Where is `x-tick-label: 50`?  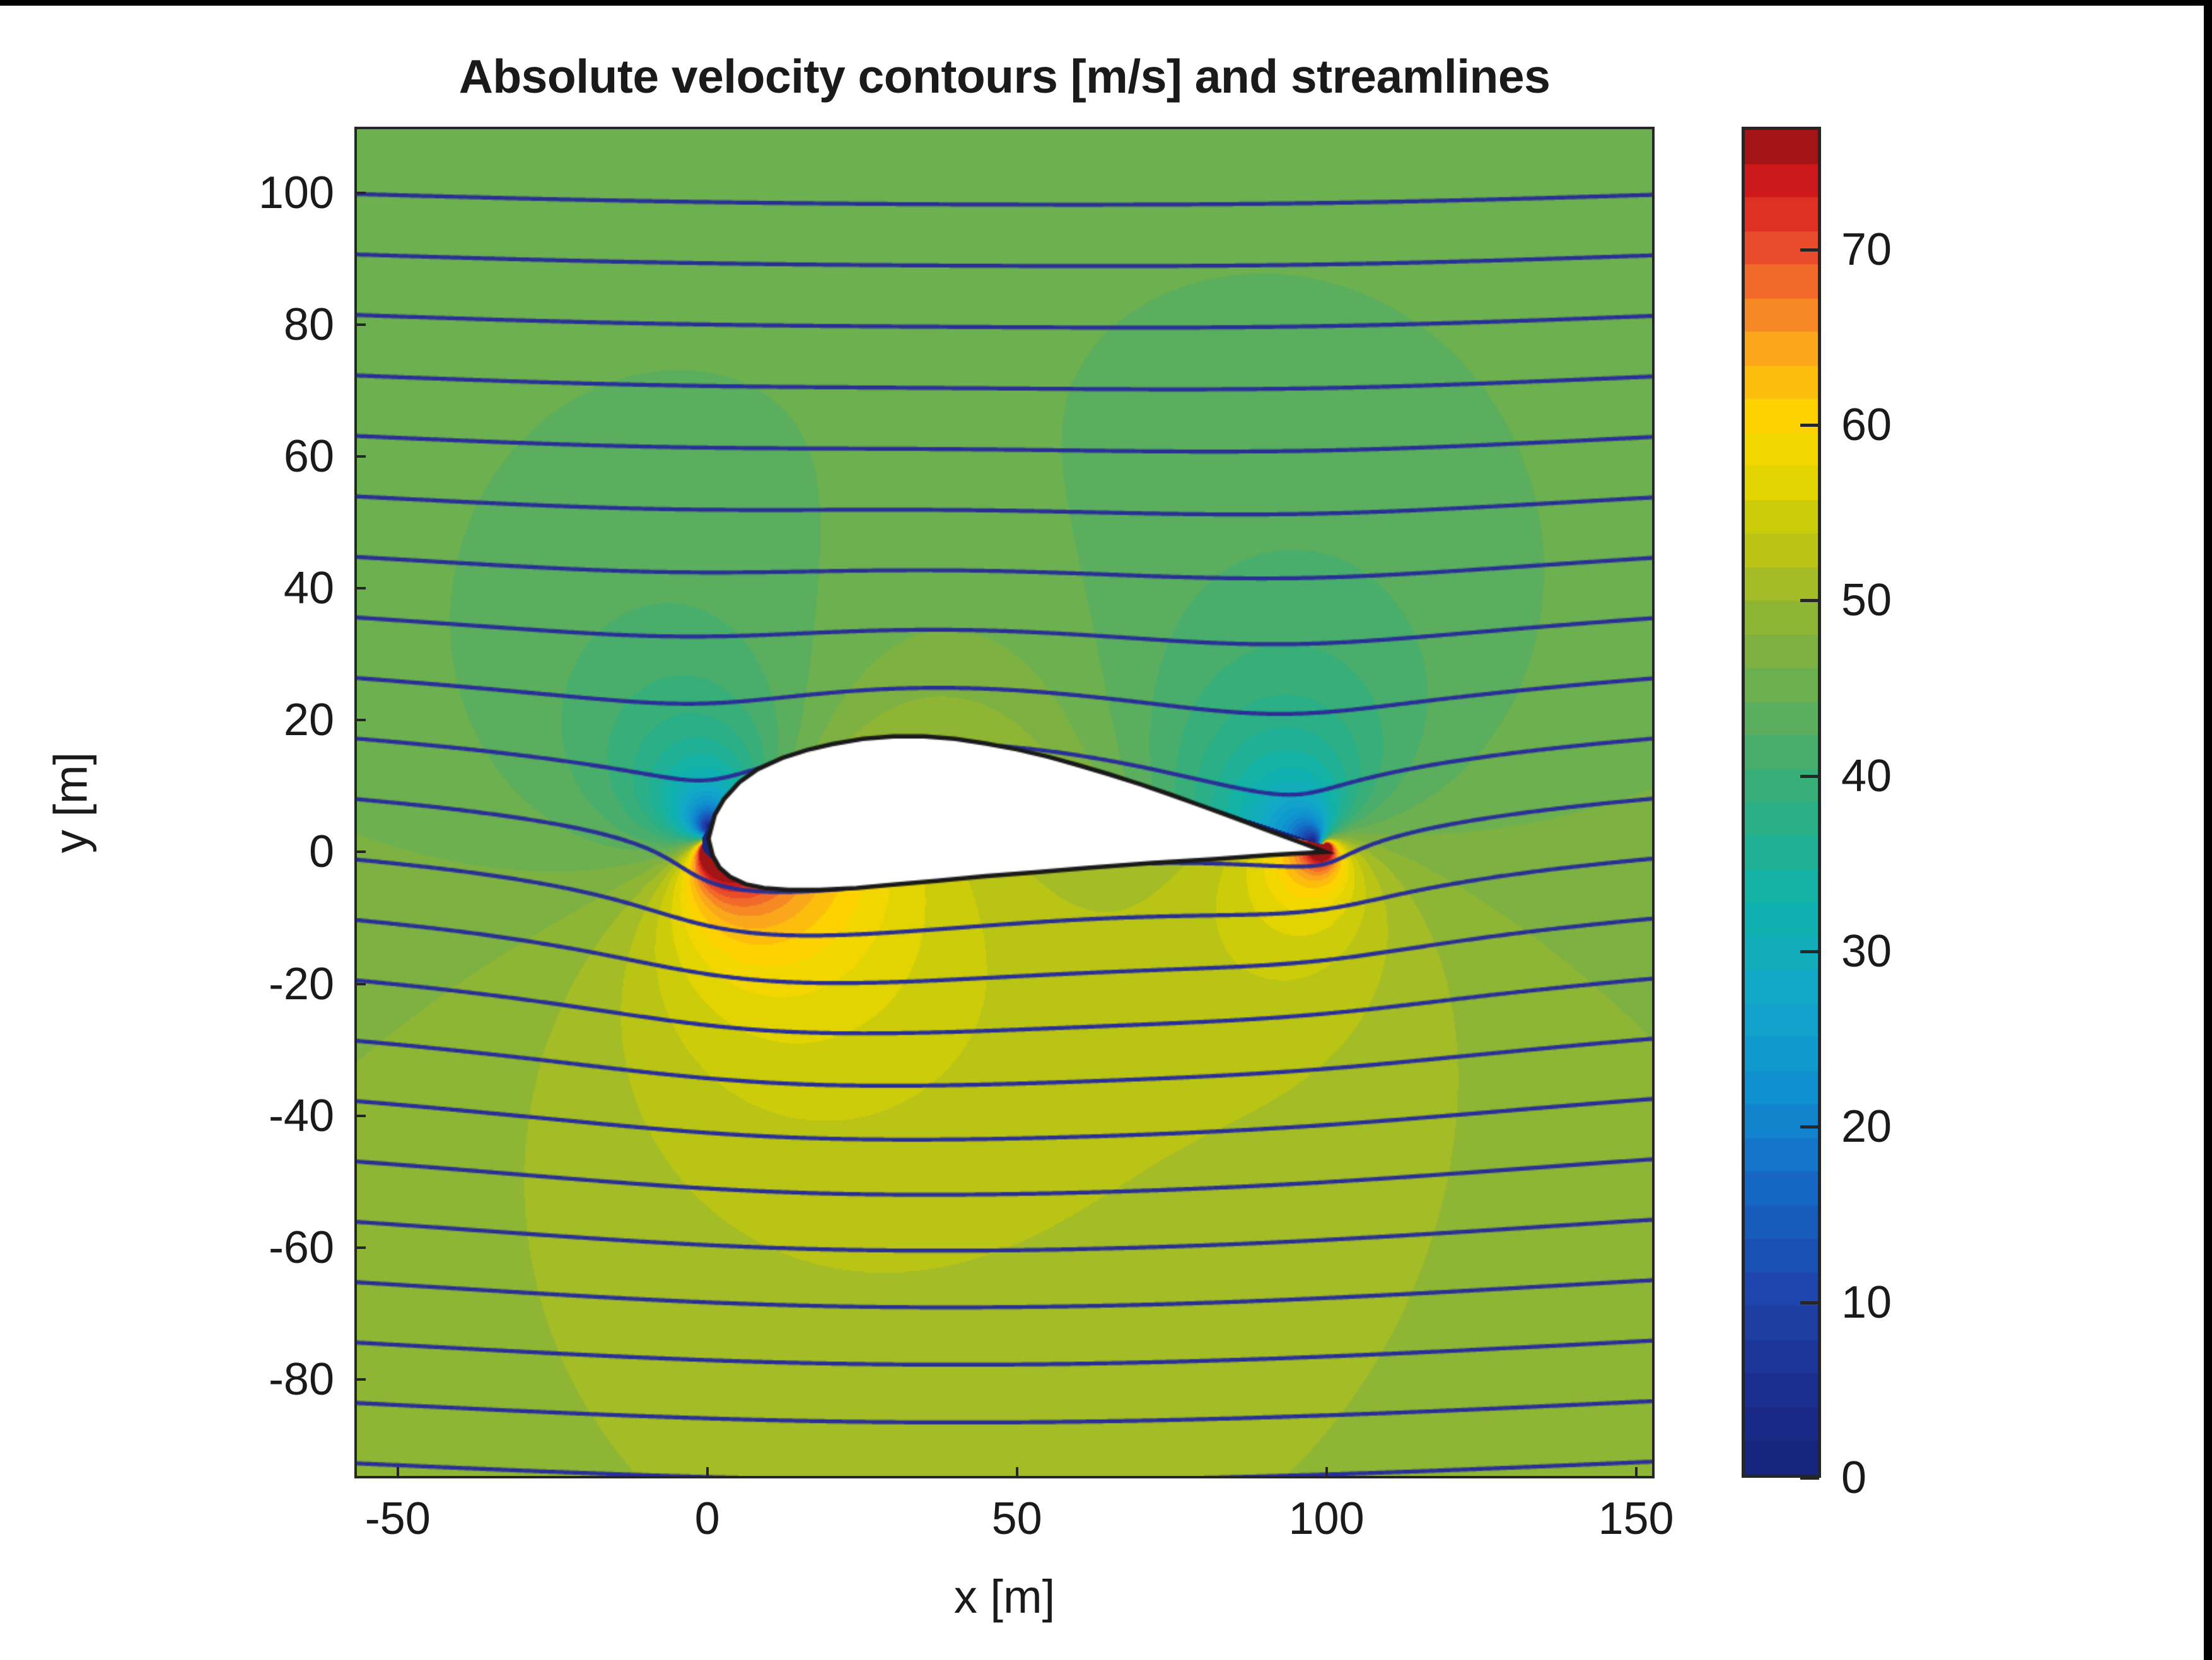 x-tick-label: 50 is located at coordinates (1016, 1519).